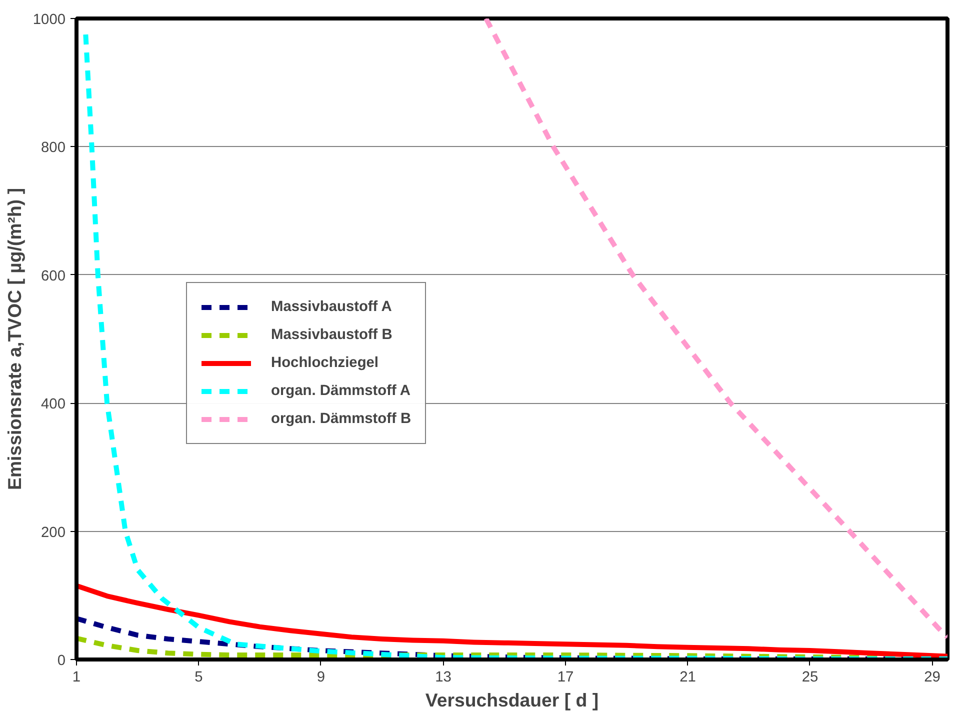 The width and height of the screenshot is (953, 713). I want to click on x-tick-label: 1, so click(76, 678).